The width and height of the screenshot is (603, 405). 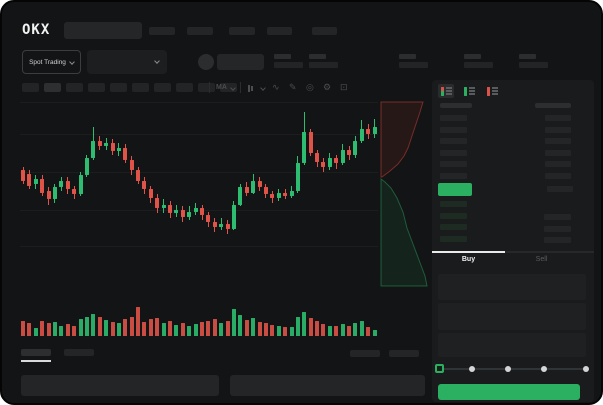 I want to click on percent-slider-track, so click(x=514, y=369).